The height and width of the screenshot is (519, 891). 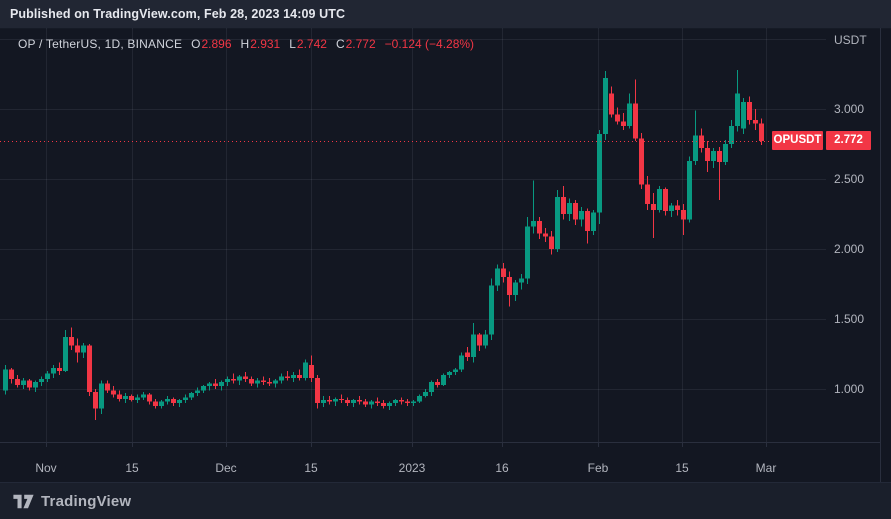 What do you see at coordinates (849, 109) in the screenshot?
I see `price-axis-label: 3.000` at bounding box center [849, 109].